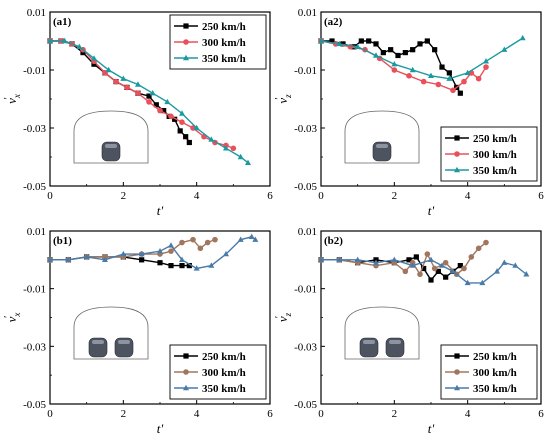  Describe the element at coordinates (12, 99) in the screenshot. I see `y-axis-label: vx′` at that location.